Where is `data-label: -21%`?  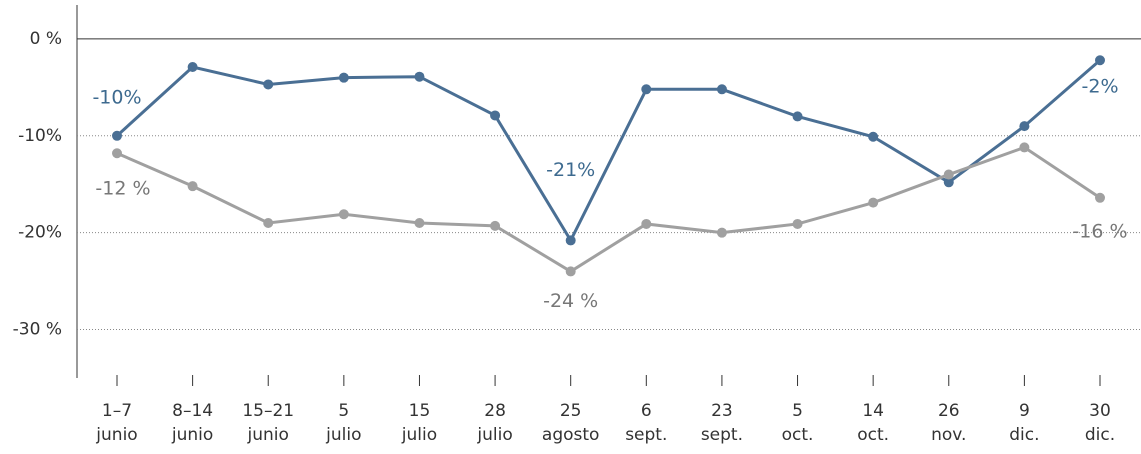 data-label: -21% is located at coordinates (570, 170).